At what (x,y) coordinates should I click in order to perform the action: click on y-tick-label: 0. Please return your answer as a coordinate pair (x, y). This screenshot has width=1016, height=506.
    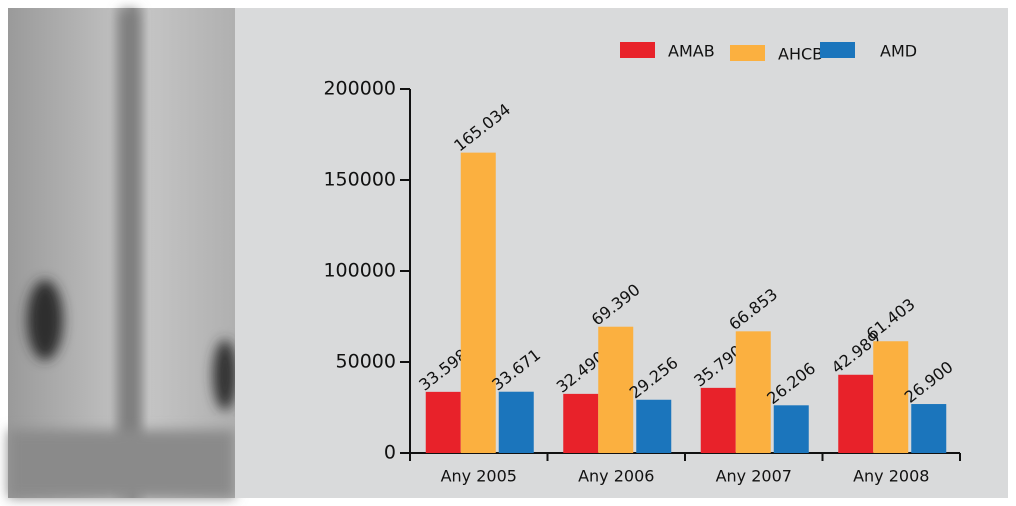
    Looking at the image, I should click on (390, 453).